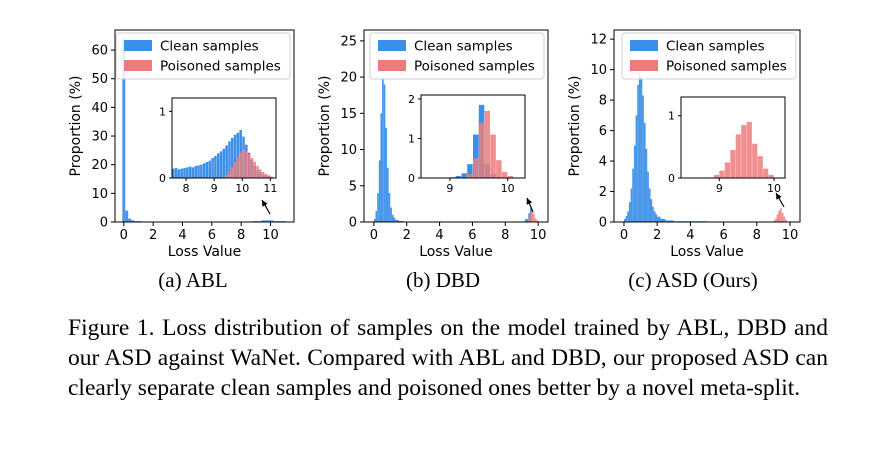 Image resolution: width=895 pixels, height=461 pixels. I want to click on legend-label: Poisoned samples, so click(220, 67).